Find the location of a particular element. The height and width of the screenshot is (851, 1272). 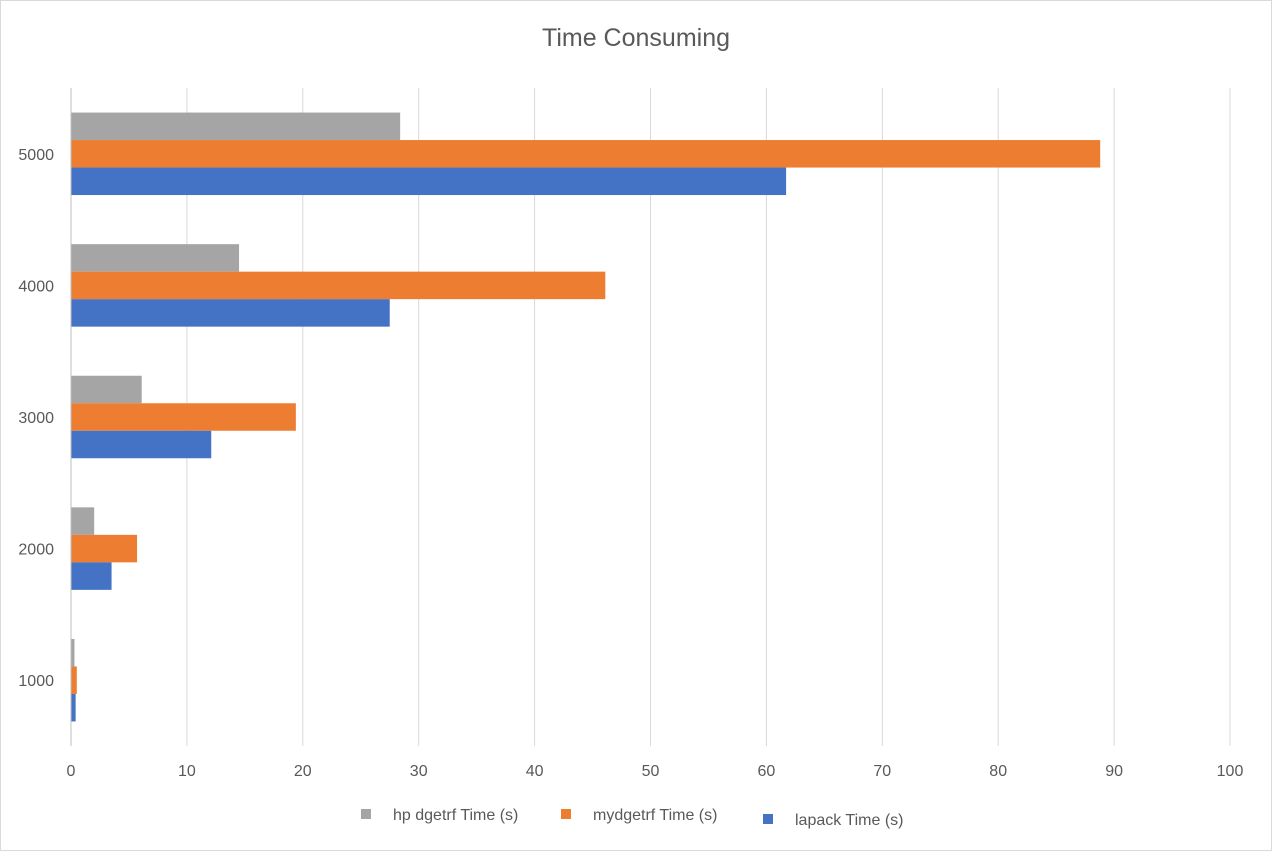

x-tick-label: 10 is located at coordinates (187, 771).